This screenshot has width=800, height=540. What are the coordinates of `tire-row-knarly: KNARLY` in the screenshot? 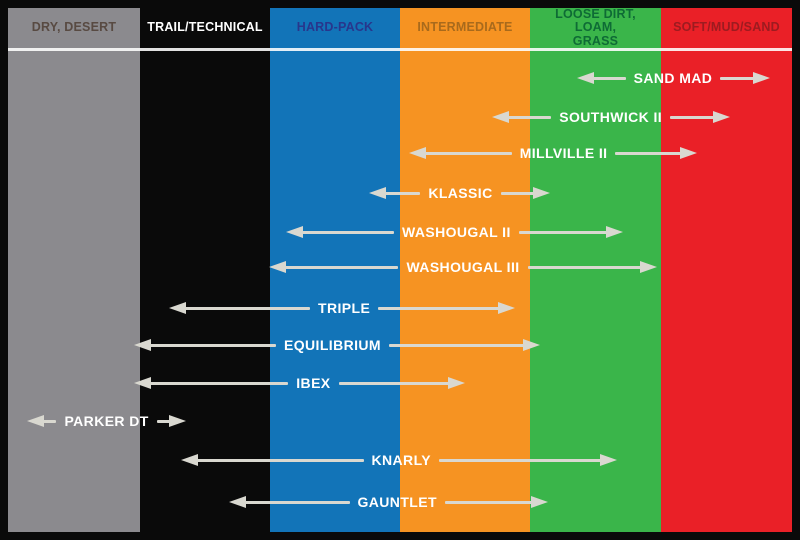 It's located at (399, 460).